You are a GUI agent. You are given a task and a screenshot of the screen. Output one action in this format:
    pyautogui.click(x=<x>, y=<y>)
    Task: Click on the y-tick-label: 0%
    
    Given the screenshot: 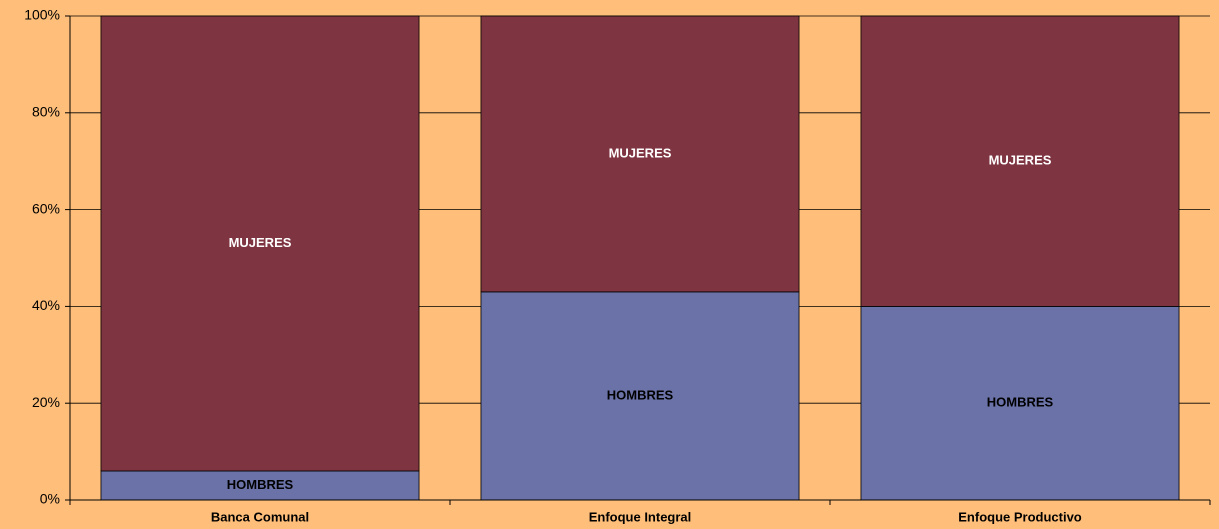 What is the action you would take?
    pyautogui.click(x=50, y=499)
    